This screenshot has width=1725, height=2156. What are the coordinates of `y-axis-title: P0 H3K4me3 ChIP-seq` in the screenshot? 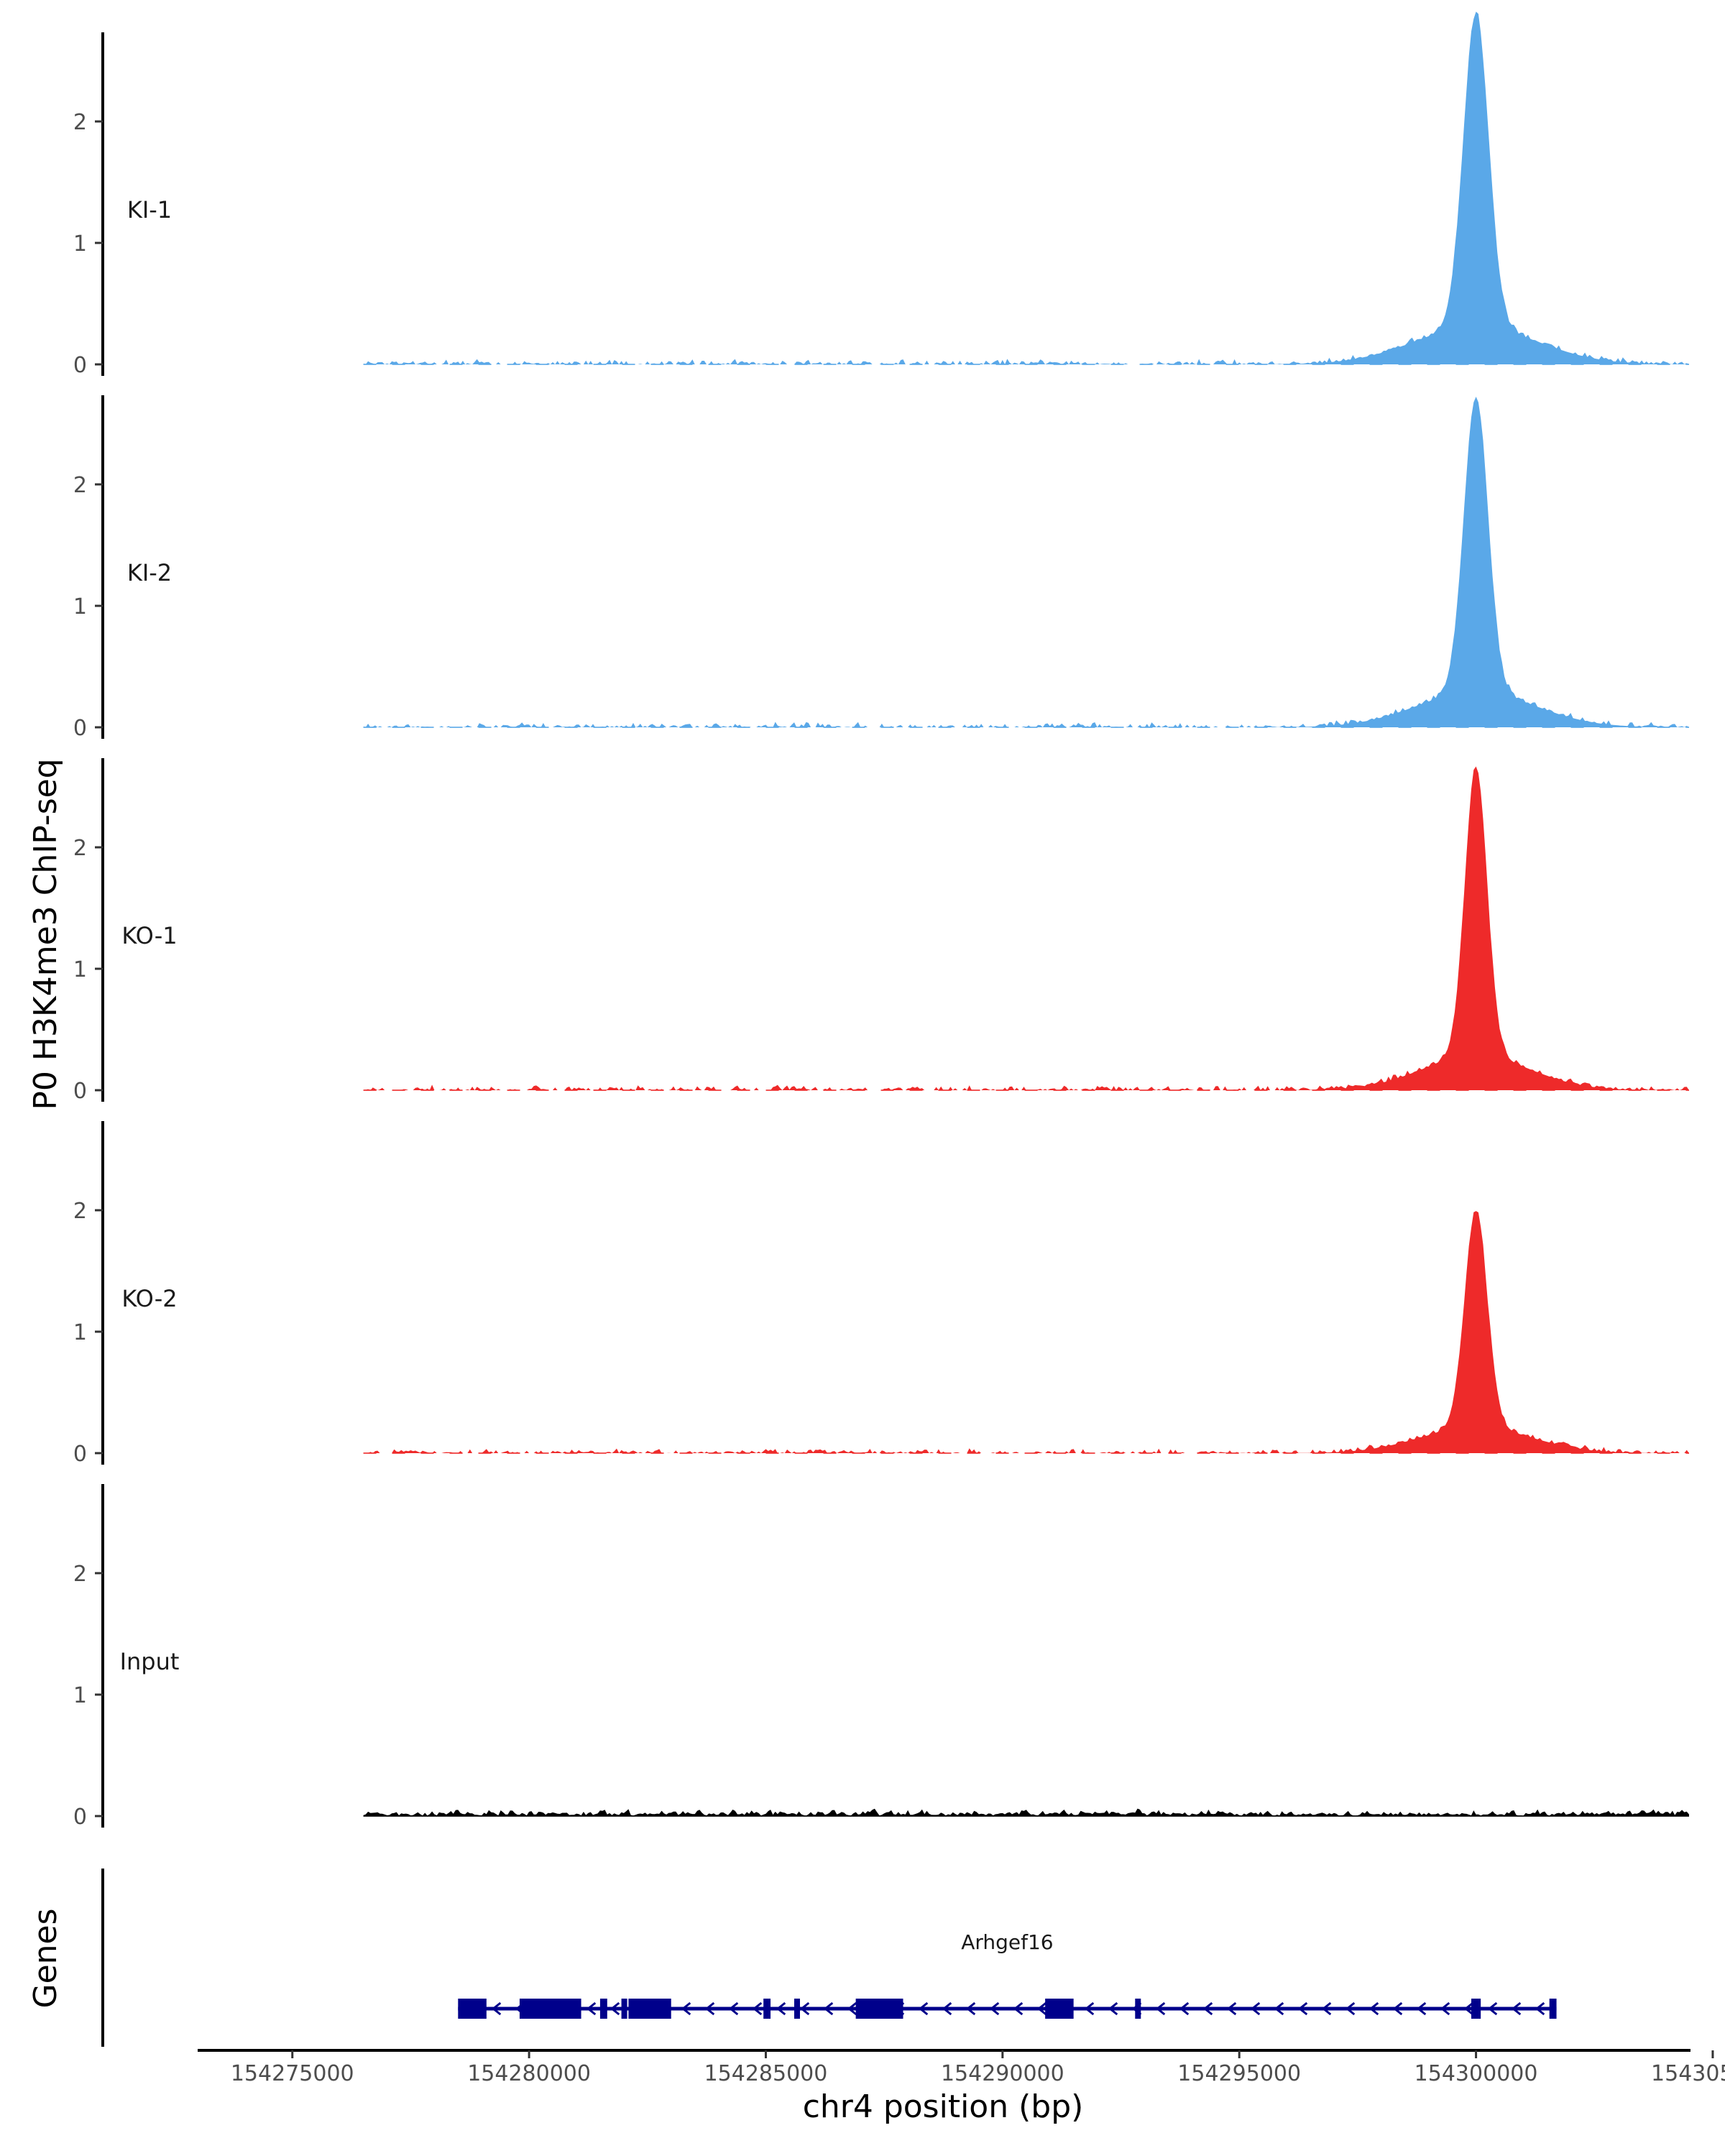 It's located at (45, 934).